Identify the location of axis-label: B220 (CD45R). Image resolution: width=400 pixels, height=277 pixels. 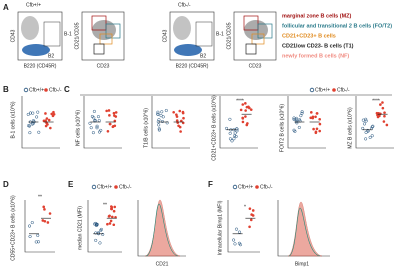
(192, 66).